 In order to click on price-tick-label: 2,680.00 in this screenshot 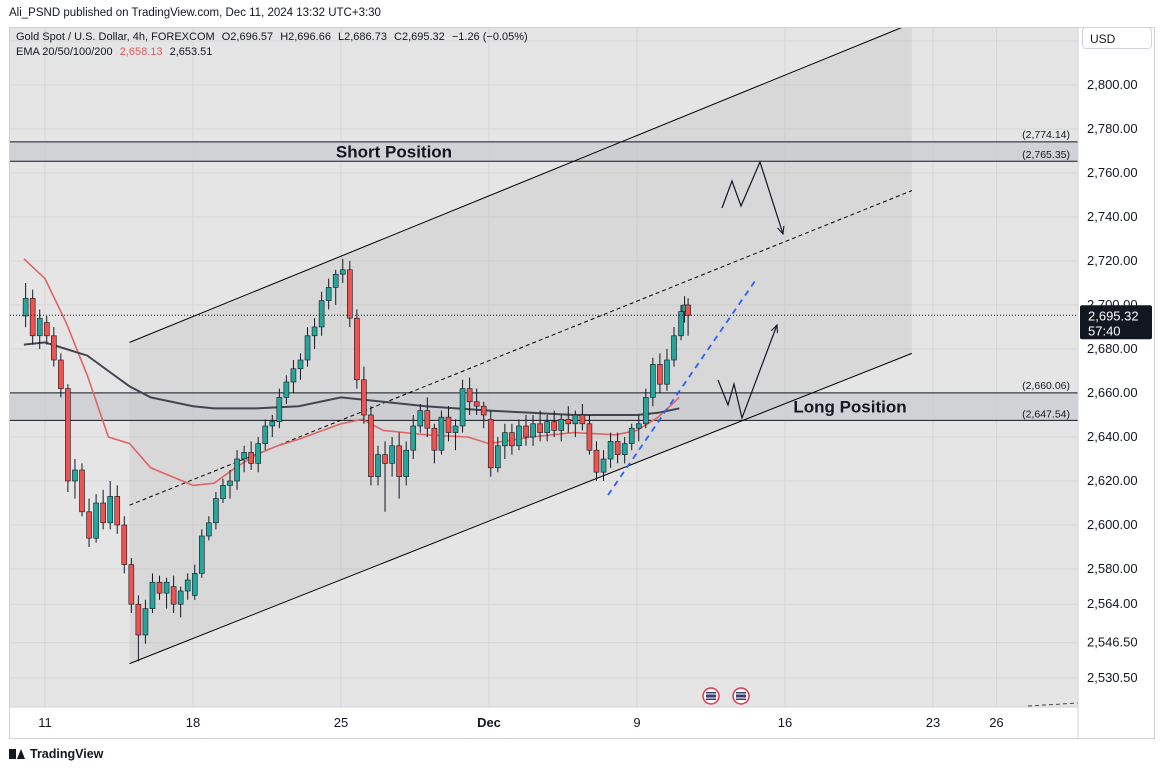, I will do `click(1112, 348)`.